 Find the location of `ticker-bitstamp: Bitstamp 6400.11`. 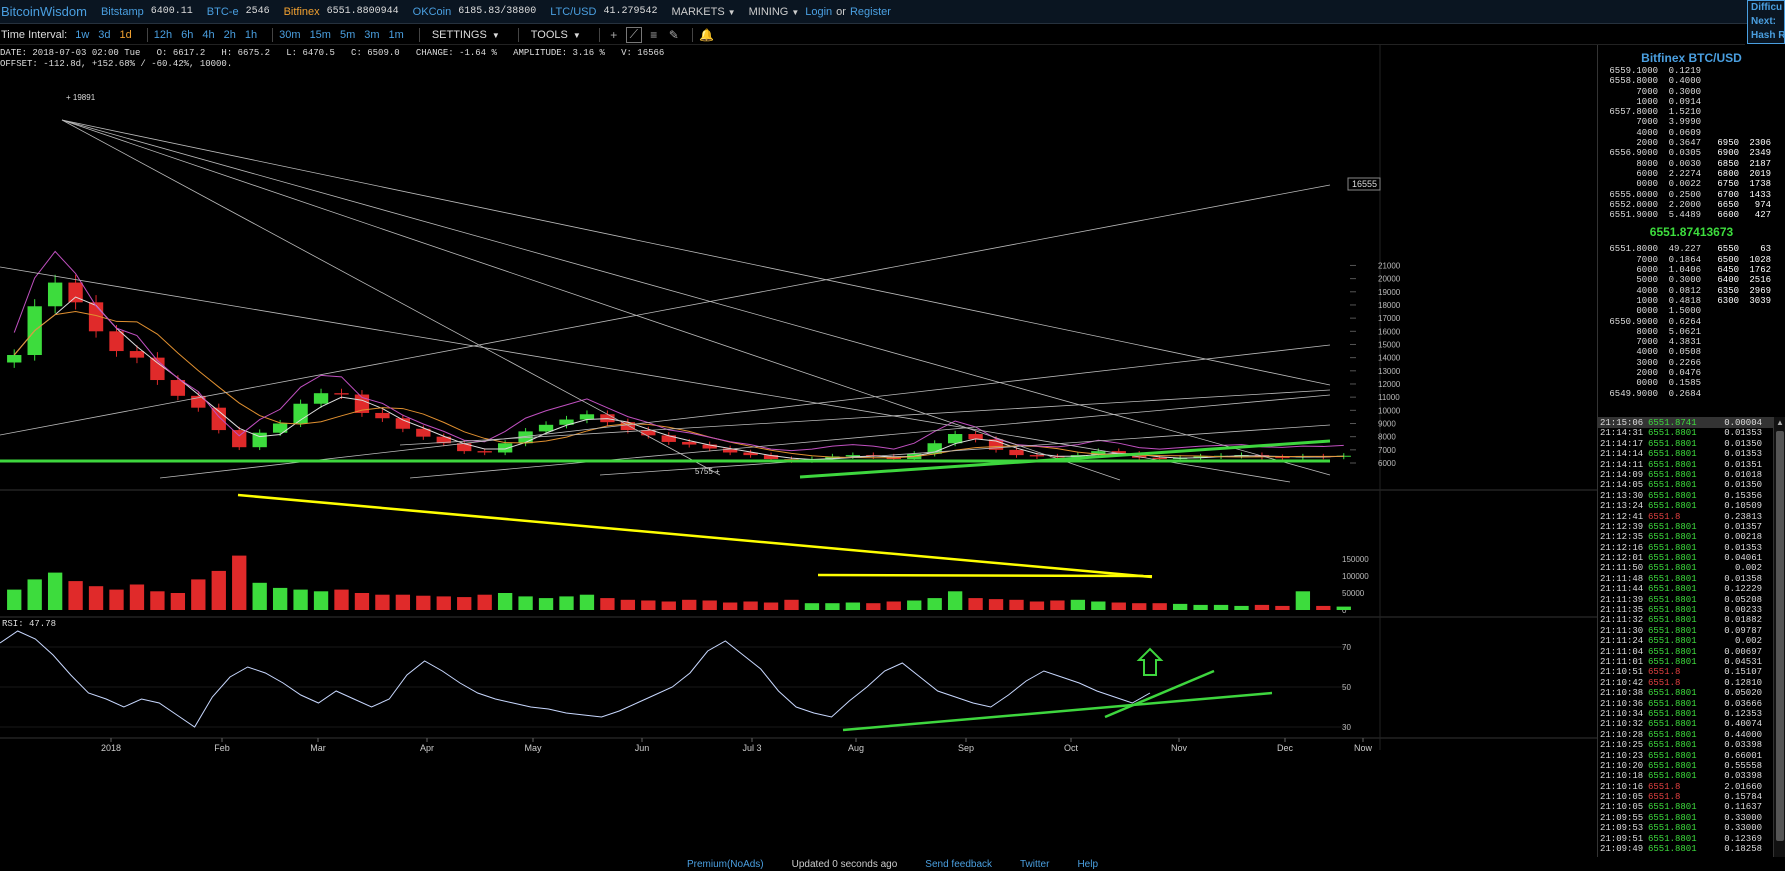

ticker-bitstamp: Bitstamp 6400.11 is located at coordinates (147, 12).